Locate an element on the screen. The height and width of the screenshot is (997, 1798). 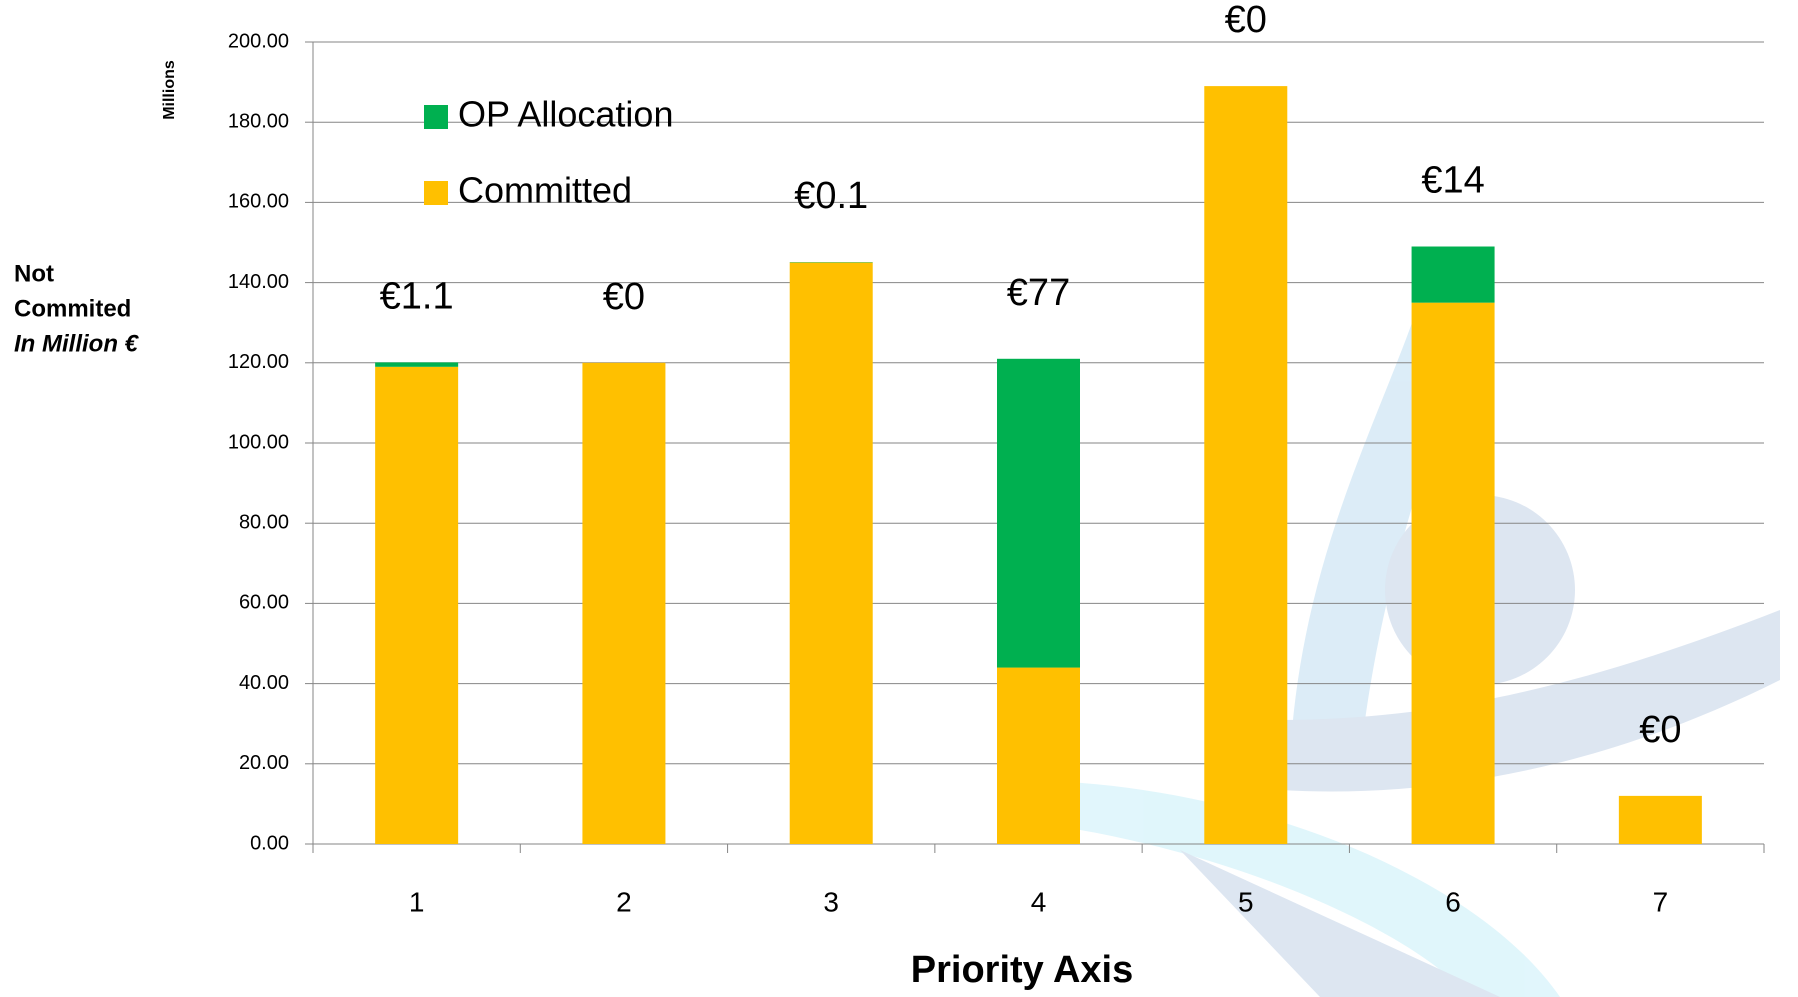
y-unit: Millions is located at coordinates (169, 90).